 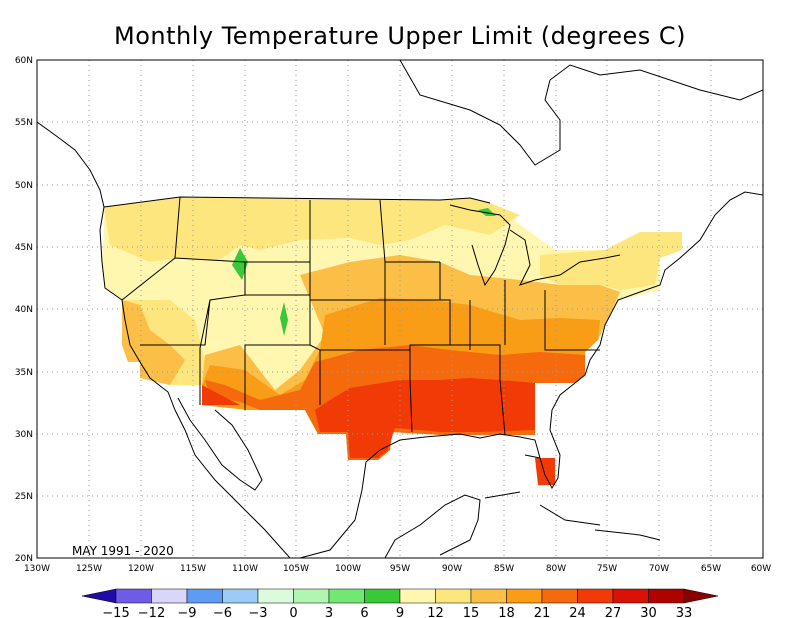 I want to click on lat-tick: 40N, so click(x=24, y=310).